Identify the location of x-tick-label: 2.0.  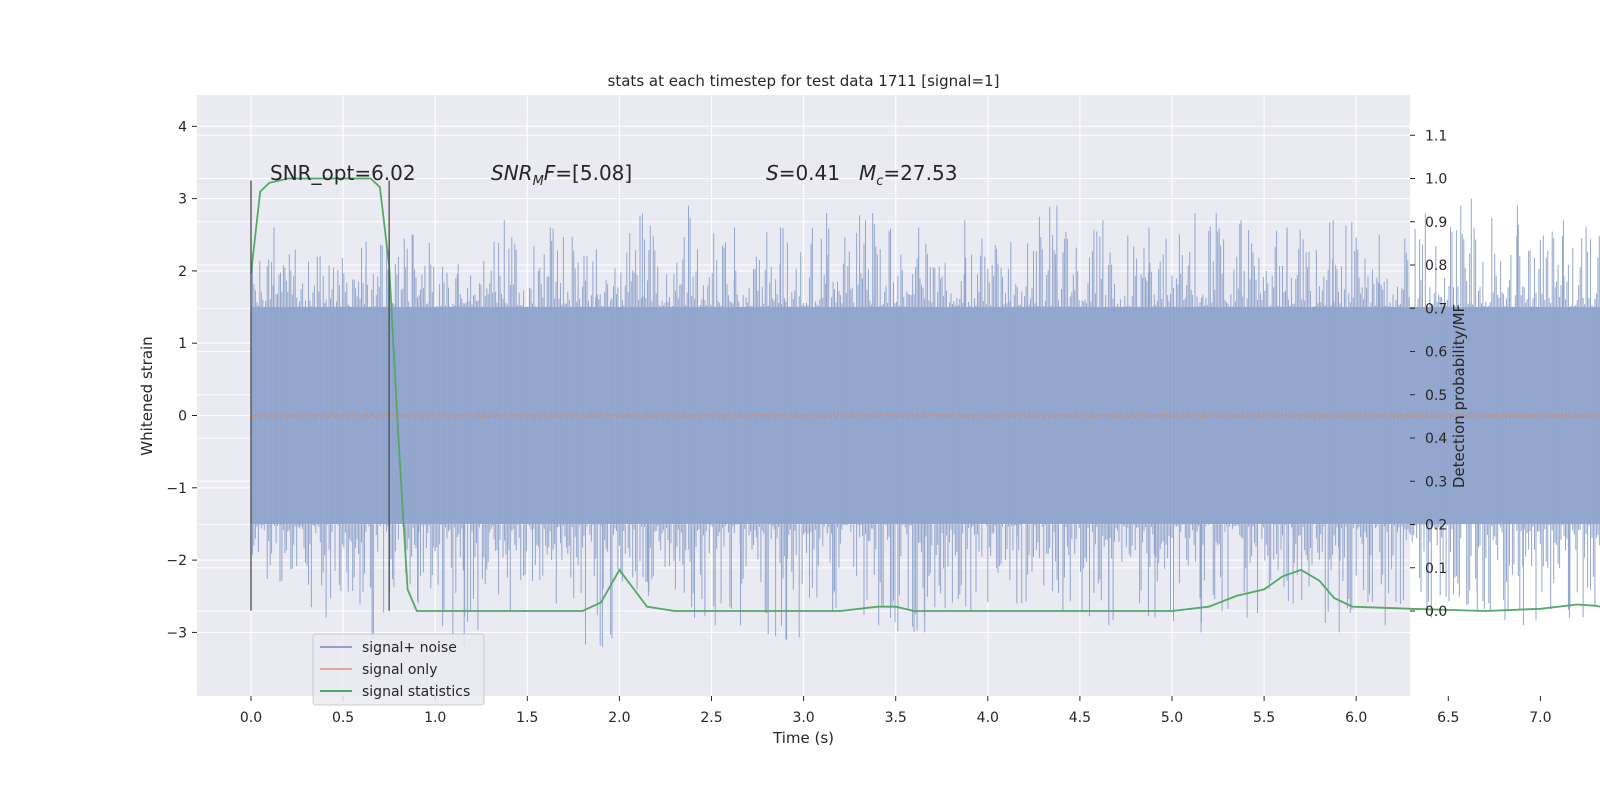
(619, 718).